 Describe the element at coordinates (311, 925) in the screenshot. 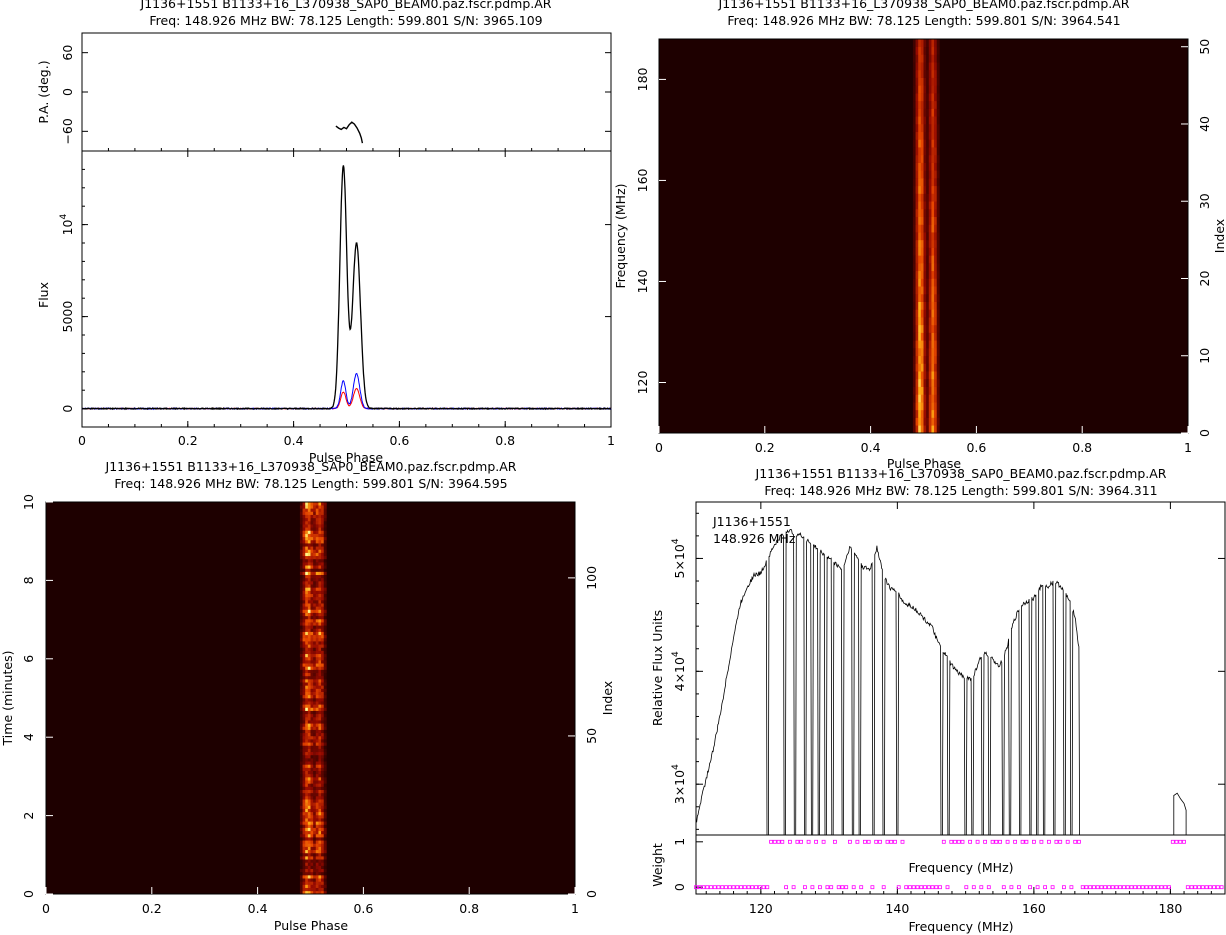

I see `time-phase-xlabel: Pulse Phase` at that location.